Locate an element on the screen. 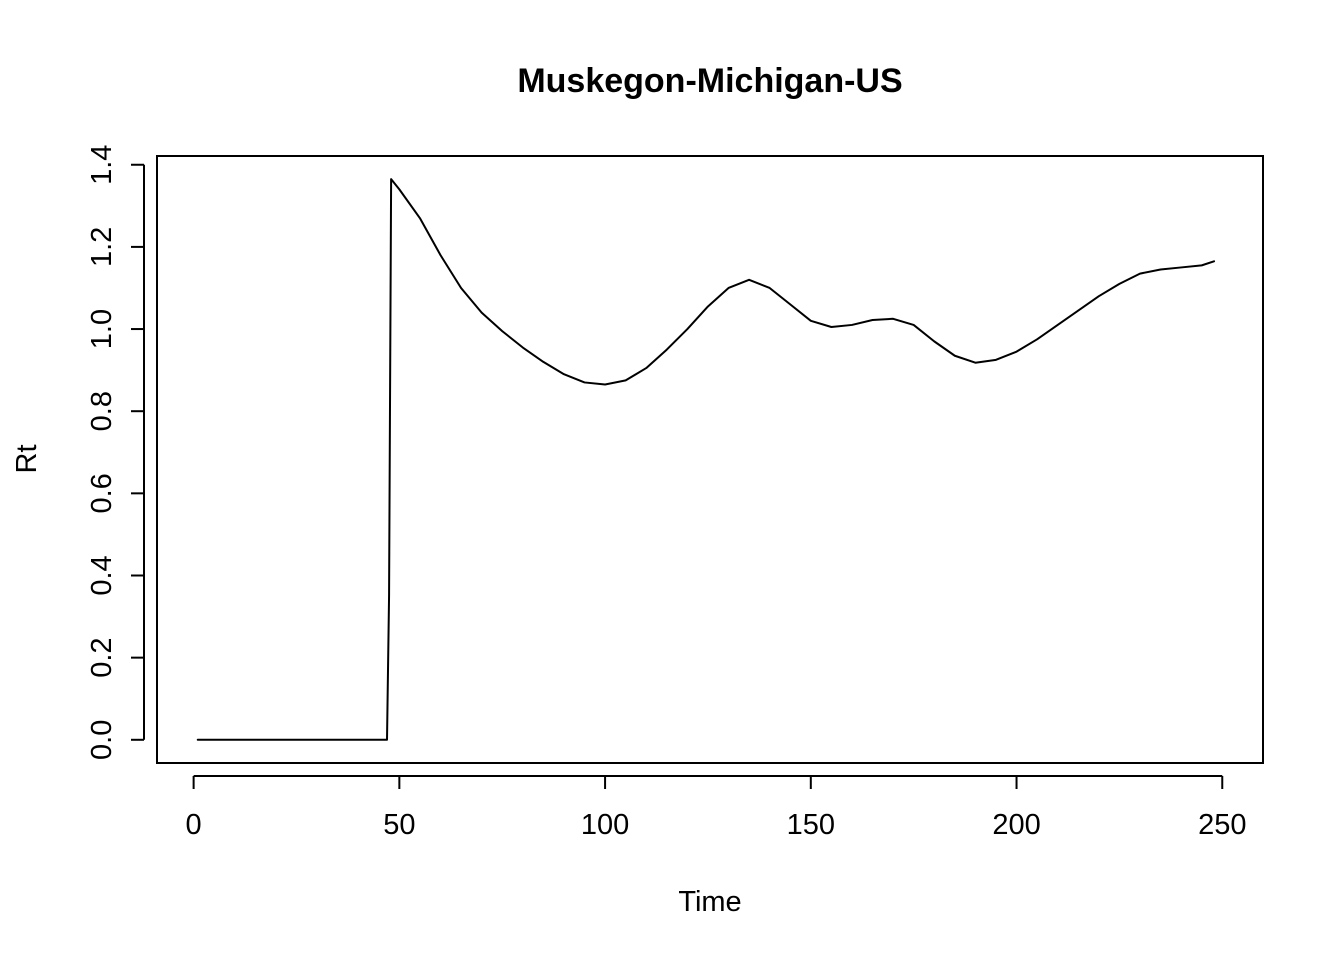  x-tick-label: 0 is located at coordinates (194, 825).